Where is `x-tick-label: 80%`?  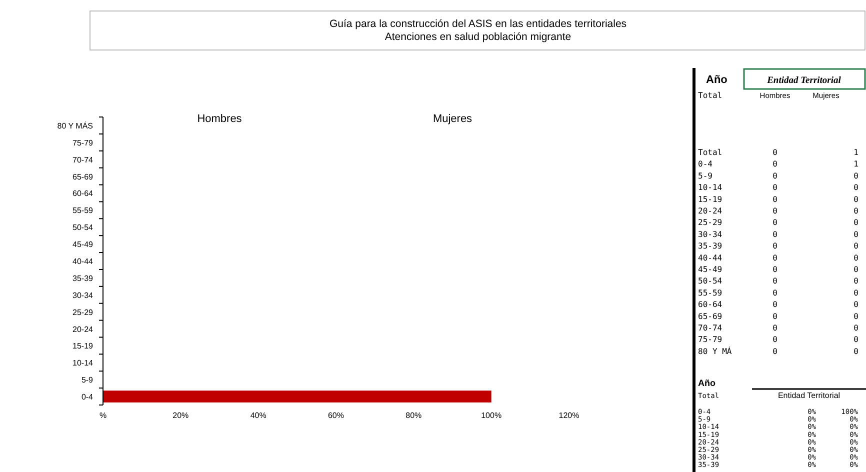 x-tick-label: 80% is located at coordinates (414, 415).